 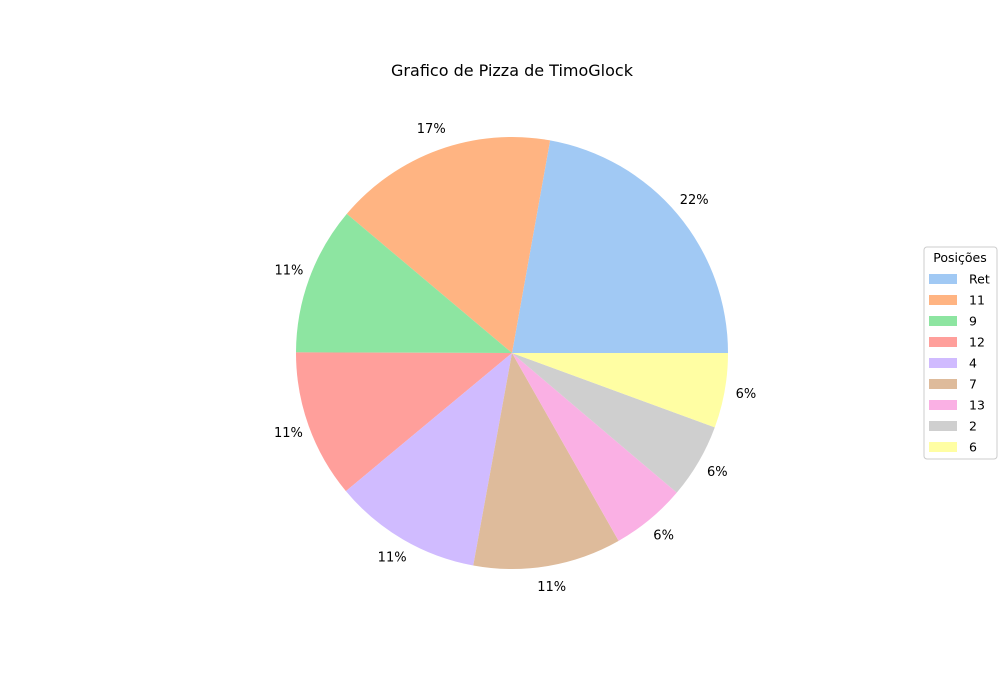 I want to click on percent-label-2: 6%, so click(x=717, y=472).